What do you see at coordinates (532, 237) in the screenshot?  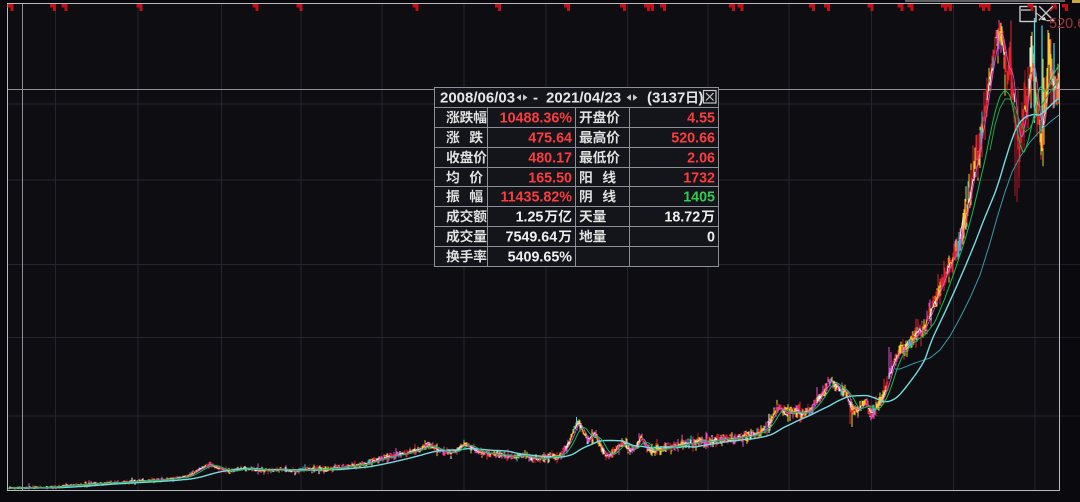 I see `svg-text: 7549.64` at bounding box center [532, 237].